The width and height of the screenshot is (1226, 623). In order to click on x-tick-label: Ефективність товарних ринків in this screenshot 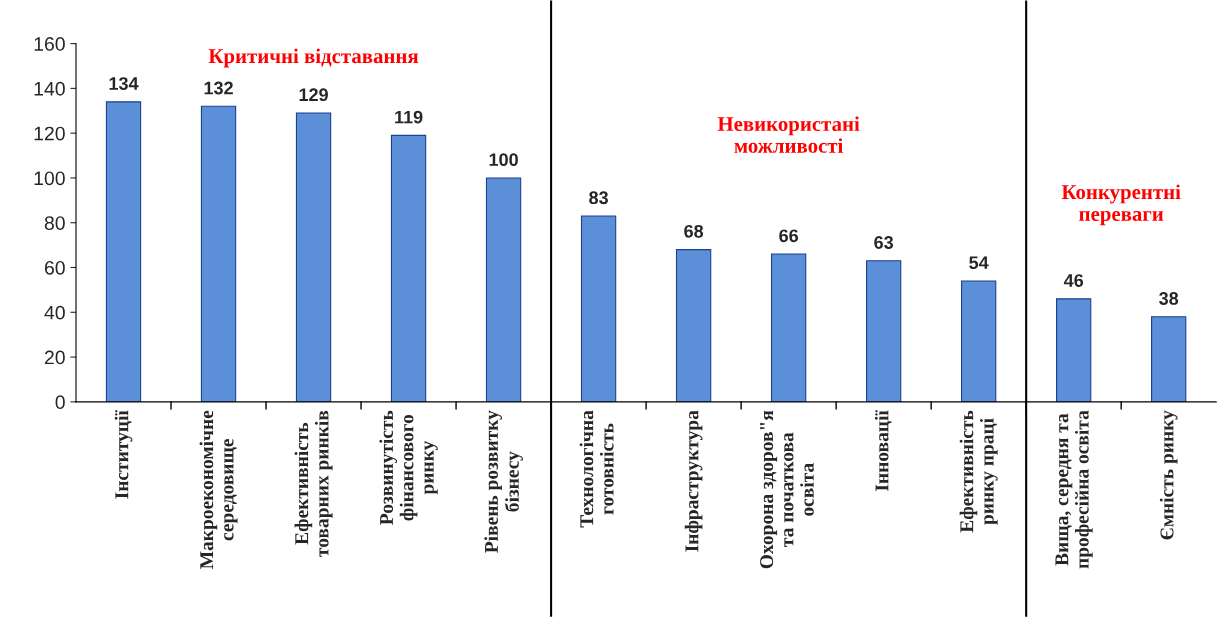, I will do `click(313, 483)`.